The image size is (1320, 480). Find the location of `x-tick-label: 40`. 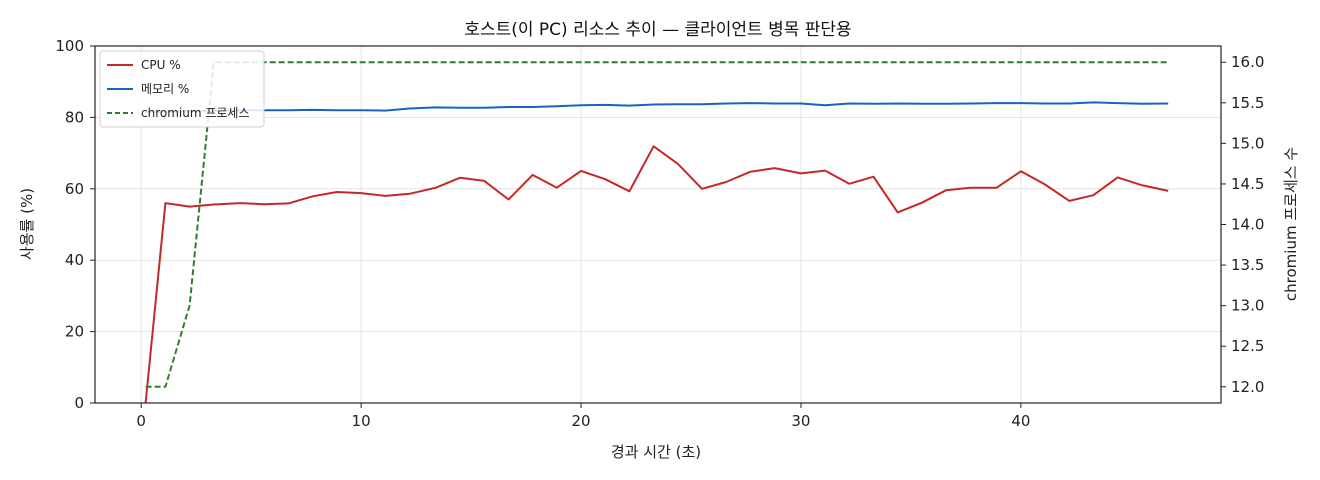

x-tick-label: 40 is located at coordinates (1020, 421).